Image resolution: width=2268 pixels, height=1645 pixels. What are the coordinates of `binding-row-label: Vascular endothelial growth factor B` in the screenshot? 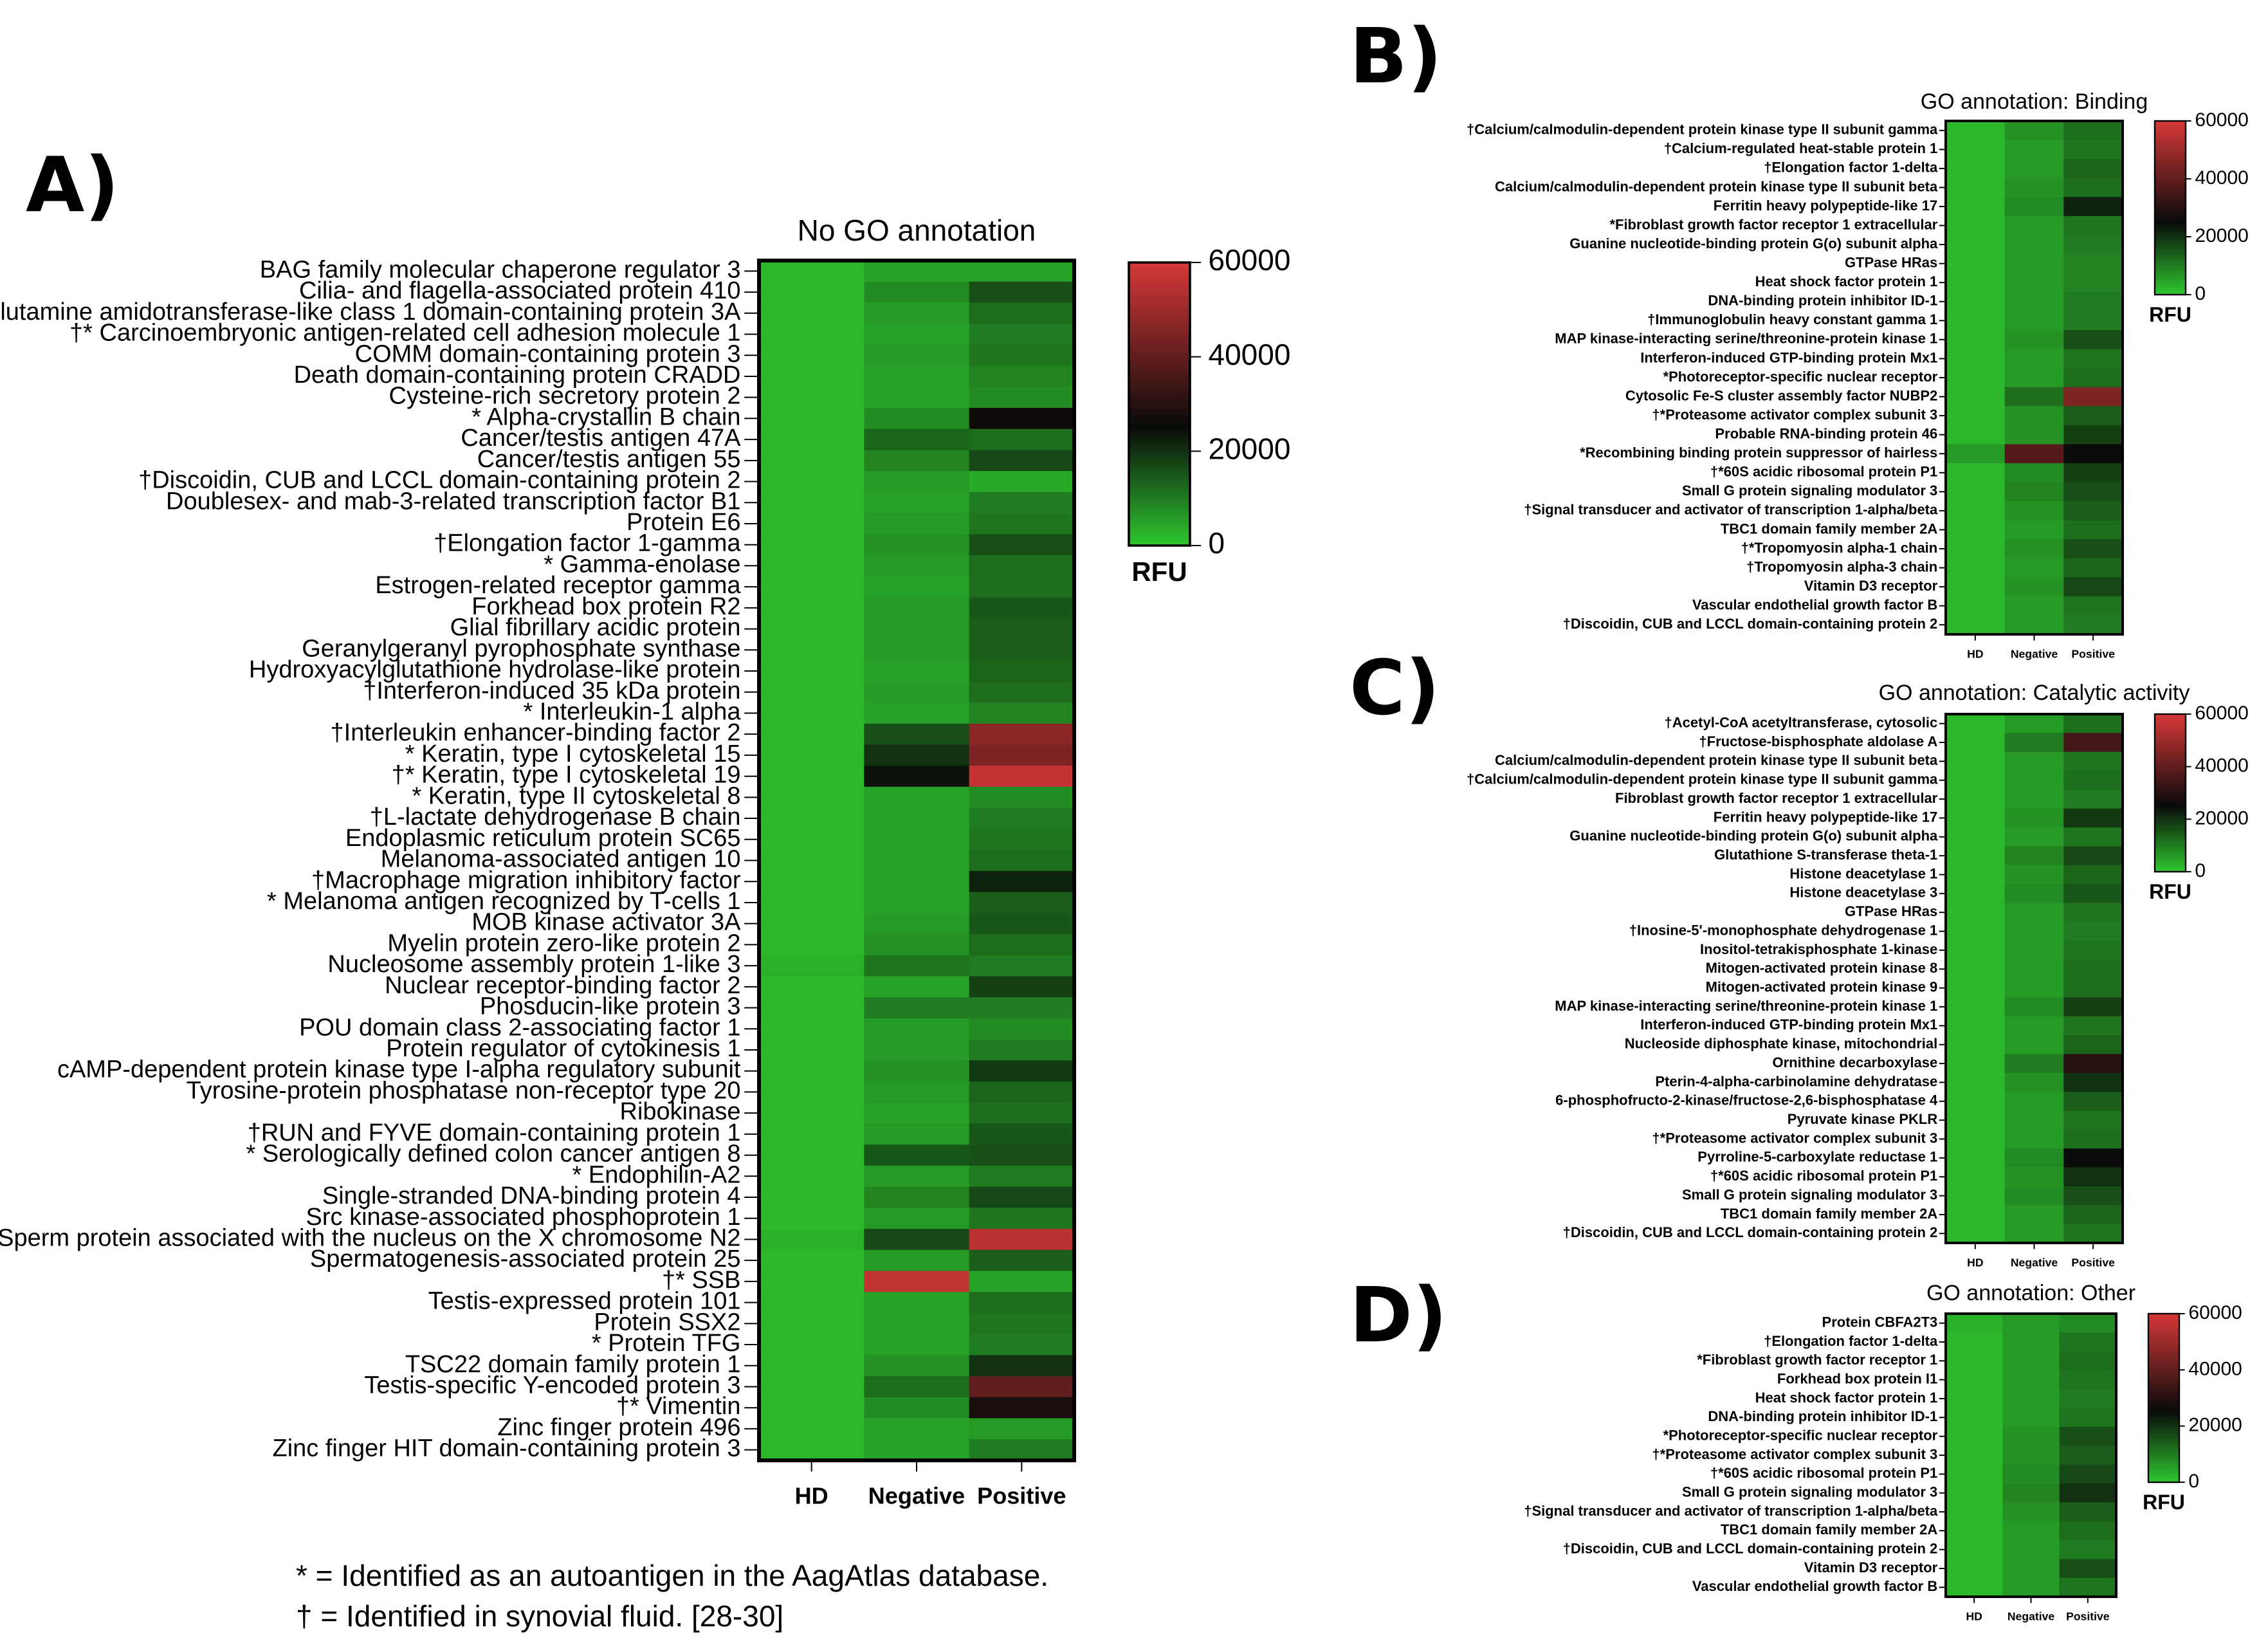 It's located at (1814, 604).